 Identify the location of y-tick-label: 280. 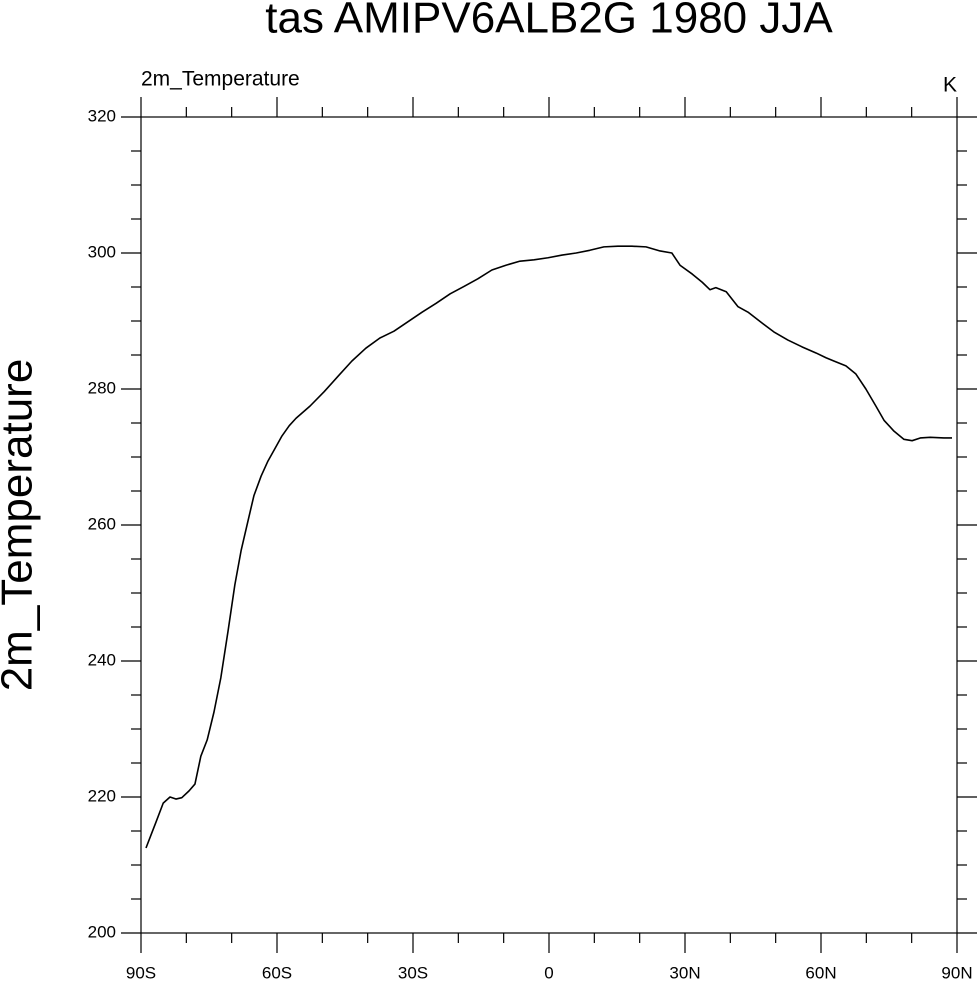
(102, 387).